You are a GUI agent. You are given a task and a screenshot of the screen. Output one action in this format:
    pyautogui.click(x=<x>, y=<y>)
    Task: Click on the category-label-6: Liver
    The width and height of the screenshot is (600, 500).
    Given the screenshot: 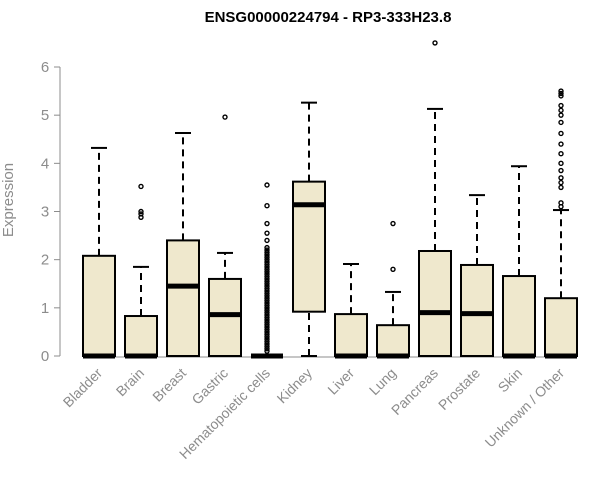 What is the action you would take?
    pyautogui.click(x=340, y=381)
    